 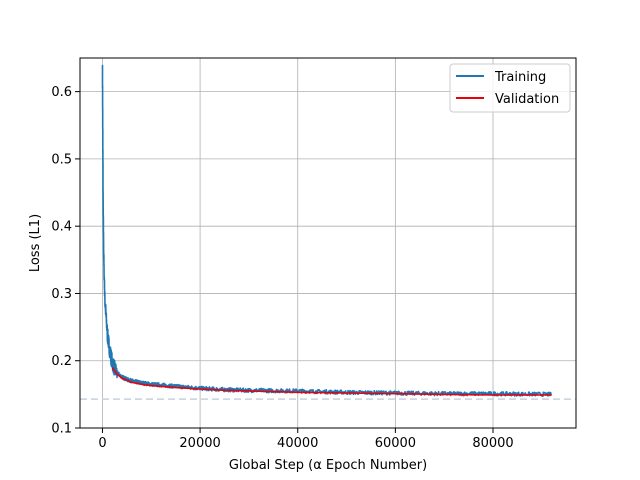 I want to click on x-axis-ticks: 0 20000 40000 60000 80000, so click(x=306, y=439).